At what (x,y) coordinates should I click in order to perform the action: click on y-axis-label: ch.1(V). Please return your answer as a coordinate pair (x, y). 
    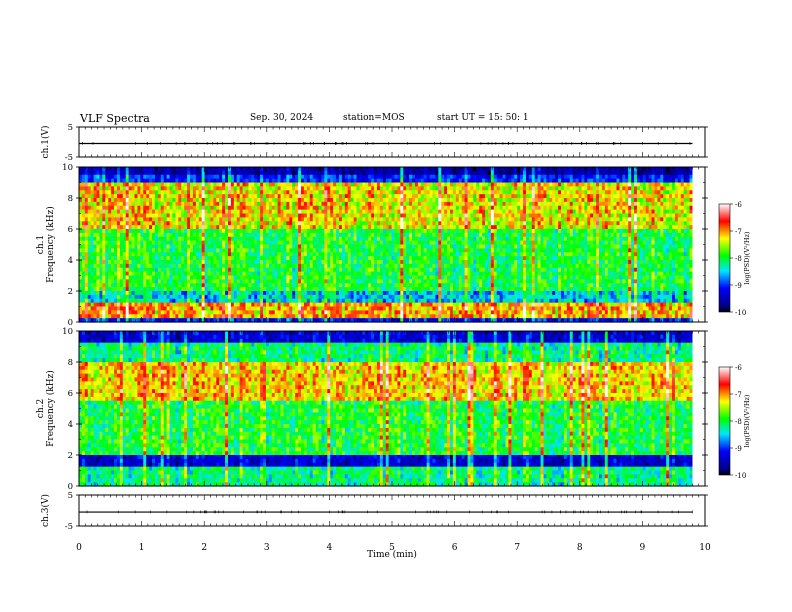
    Looking at the image, I should click on (45, 142).